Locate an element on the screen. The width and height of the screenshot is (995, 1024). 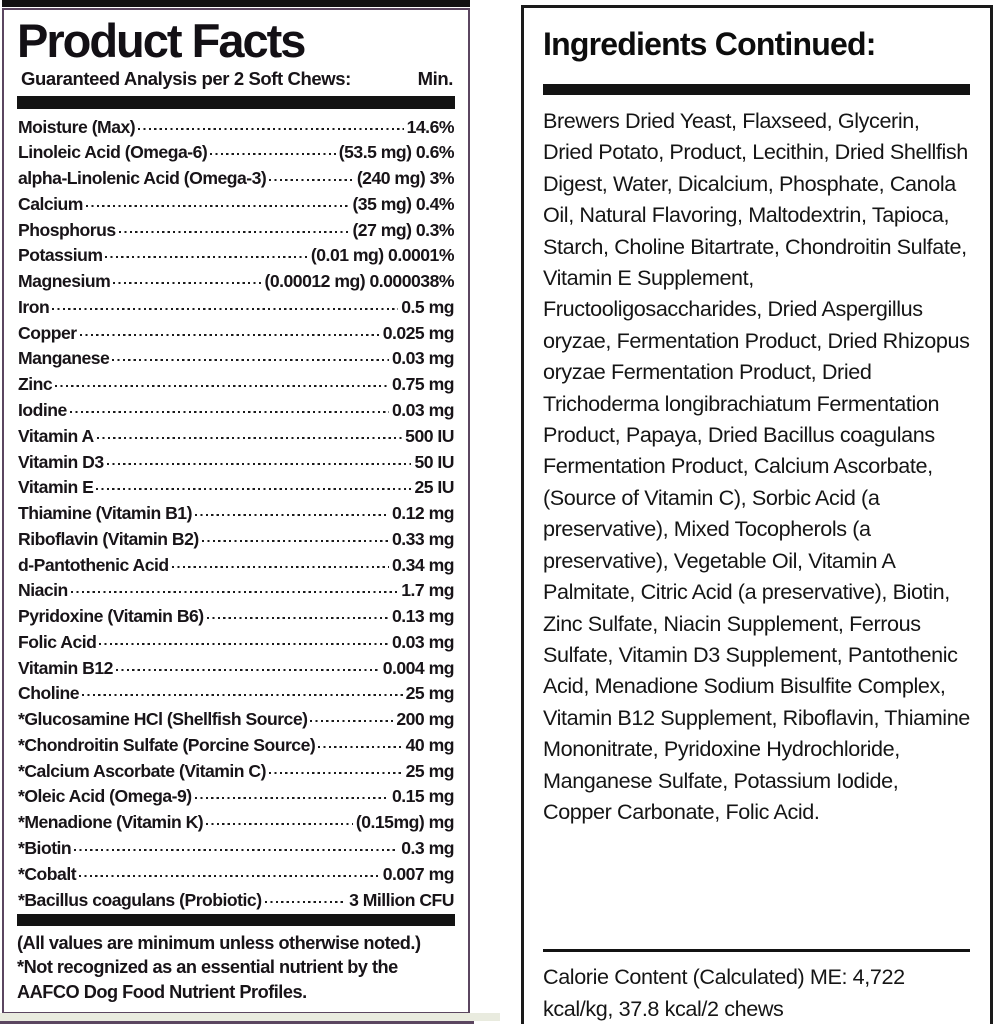
nutrient-value: 0.007 mg is located at coordinates (418, 873).